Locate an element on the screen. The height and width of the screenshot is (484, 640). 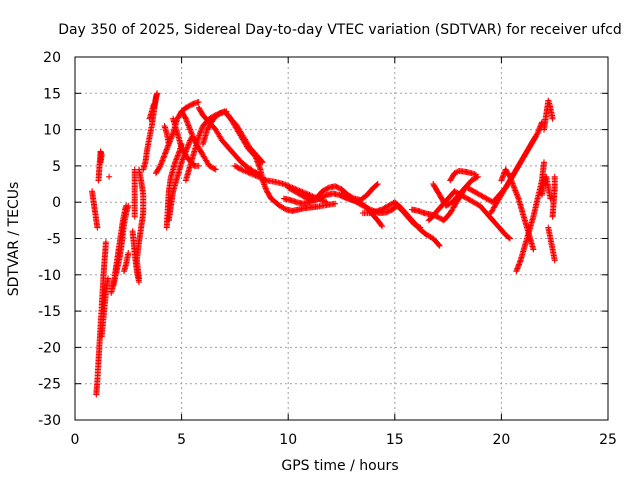
data-series-t37 is located at coordinates (517, 209).